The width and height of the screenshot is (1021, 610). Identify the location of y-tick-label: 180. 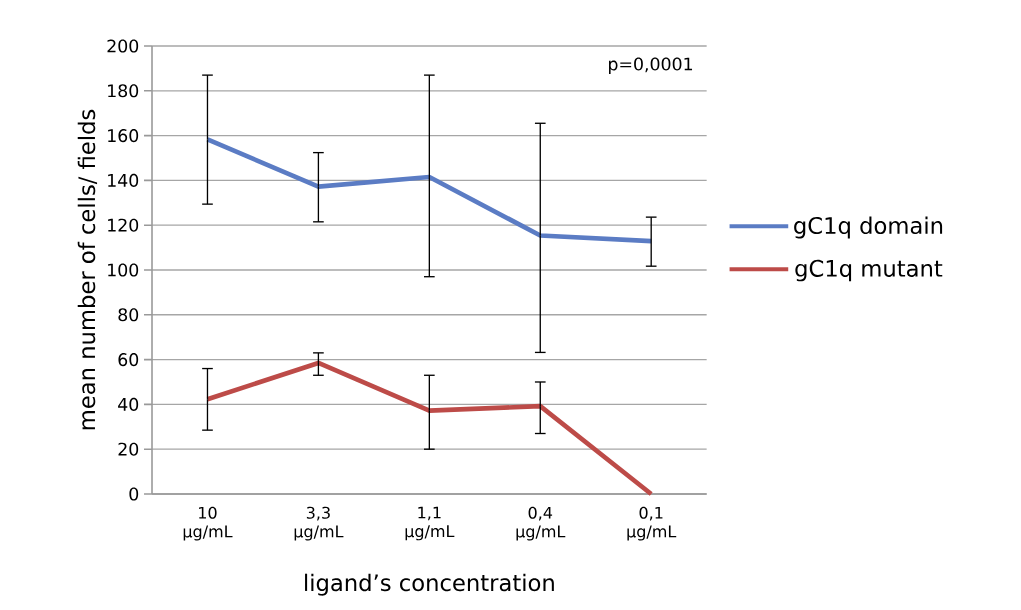
(123, 91).